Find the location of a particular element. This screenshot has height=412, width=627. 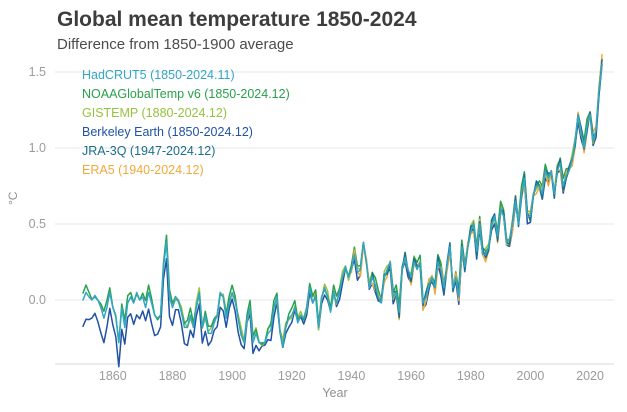

y-tick-label: 1.5 is located at coordinates (37, 72).